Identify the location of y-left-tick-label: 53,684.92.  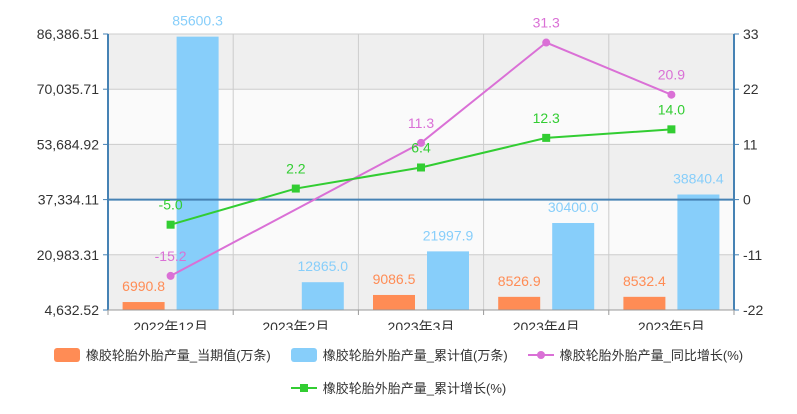
(68, 144).